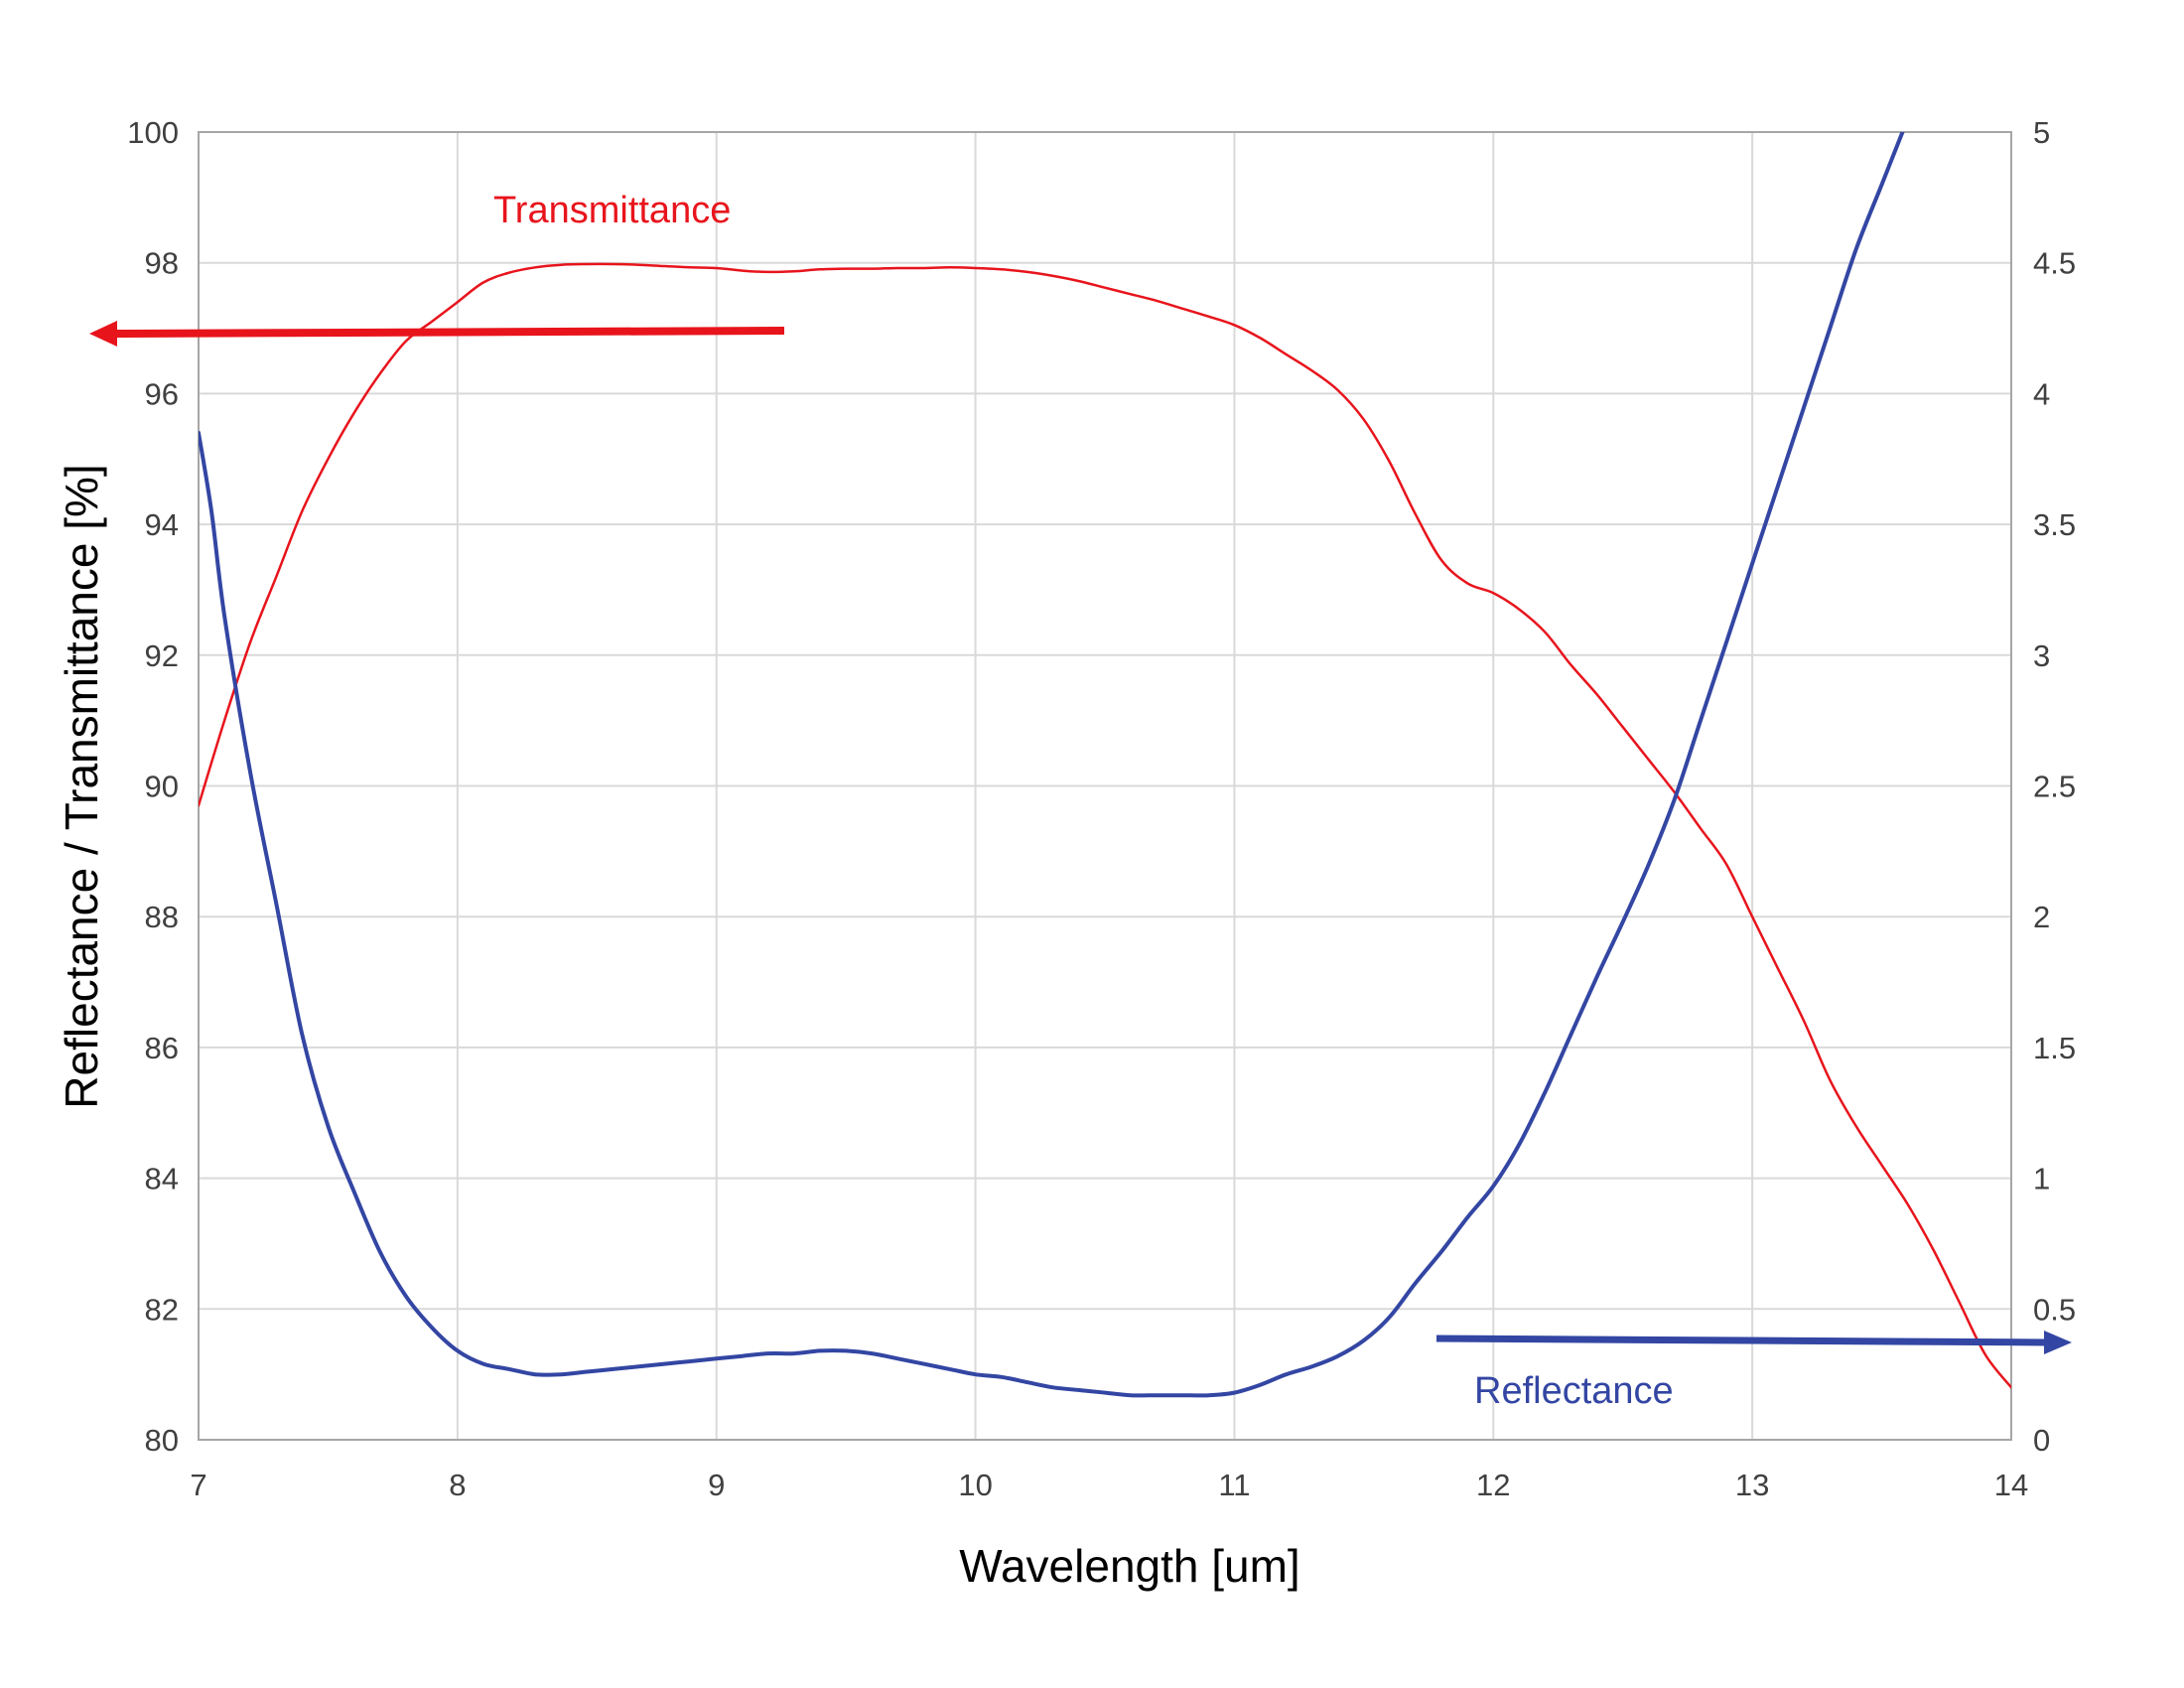 The height and width of the screenshot is (1688, 2184). What do you see at coordinates (198, 1485) in the screenshot?
I see `x-tick-label: 7` at bounding box center [198, 1485].